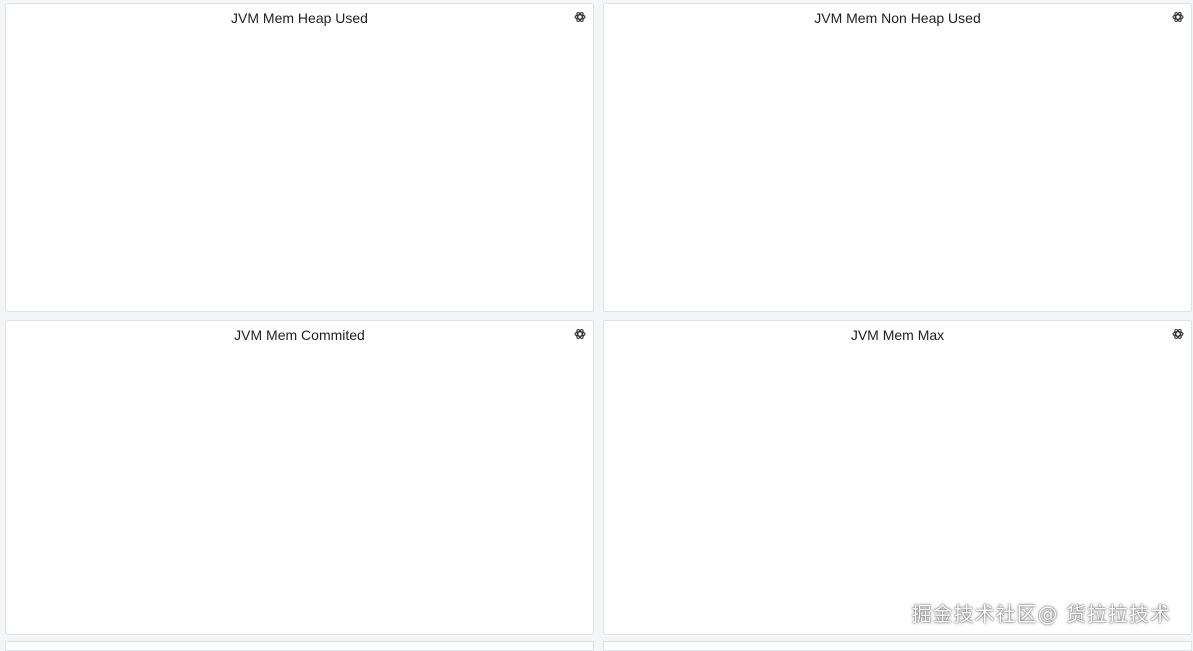 Image resolution: width=1193 pixels, height=651 pixels. I want to click on watermark: 掘金技术社区@ 货拉拉技术, so click(1041, 614).